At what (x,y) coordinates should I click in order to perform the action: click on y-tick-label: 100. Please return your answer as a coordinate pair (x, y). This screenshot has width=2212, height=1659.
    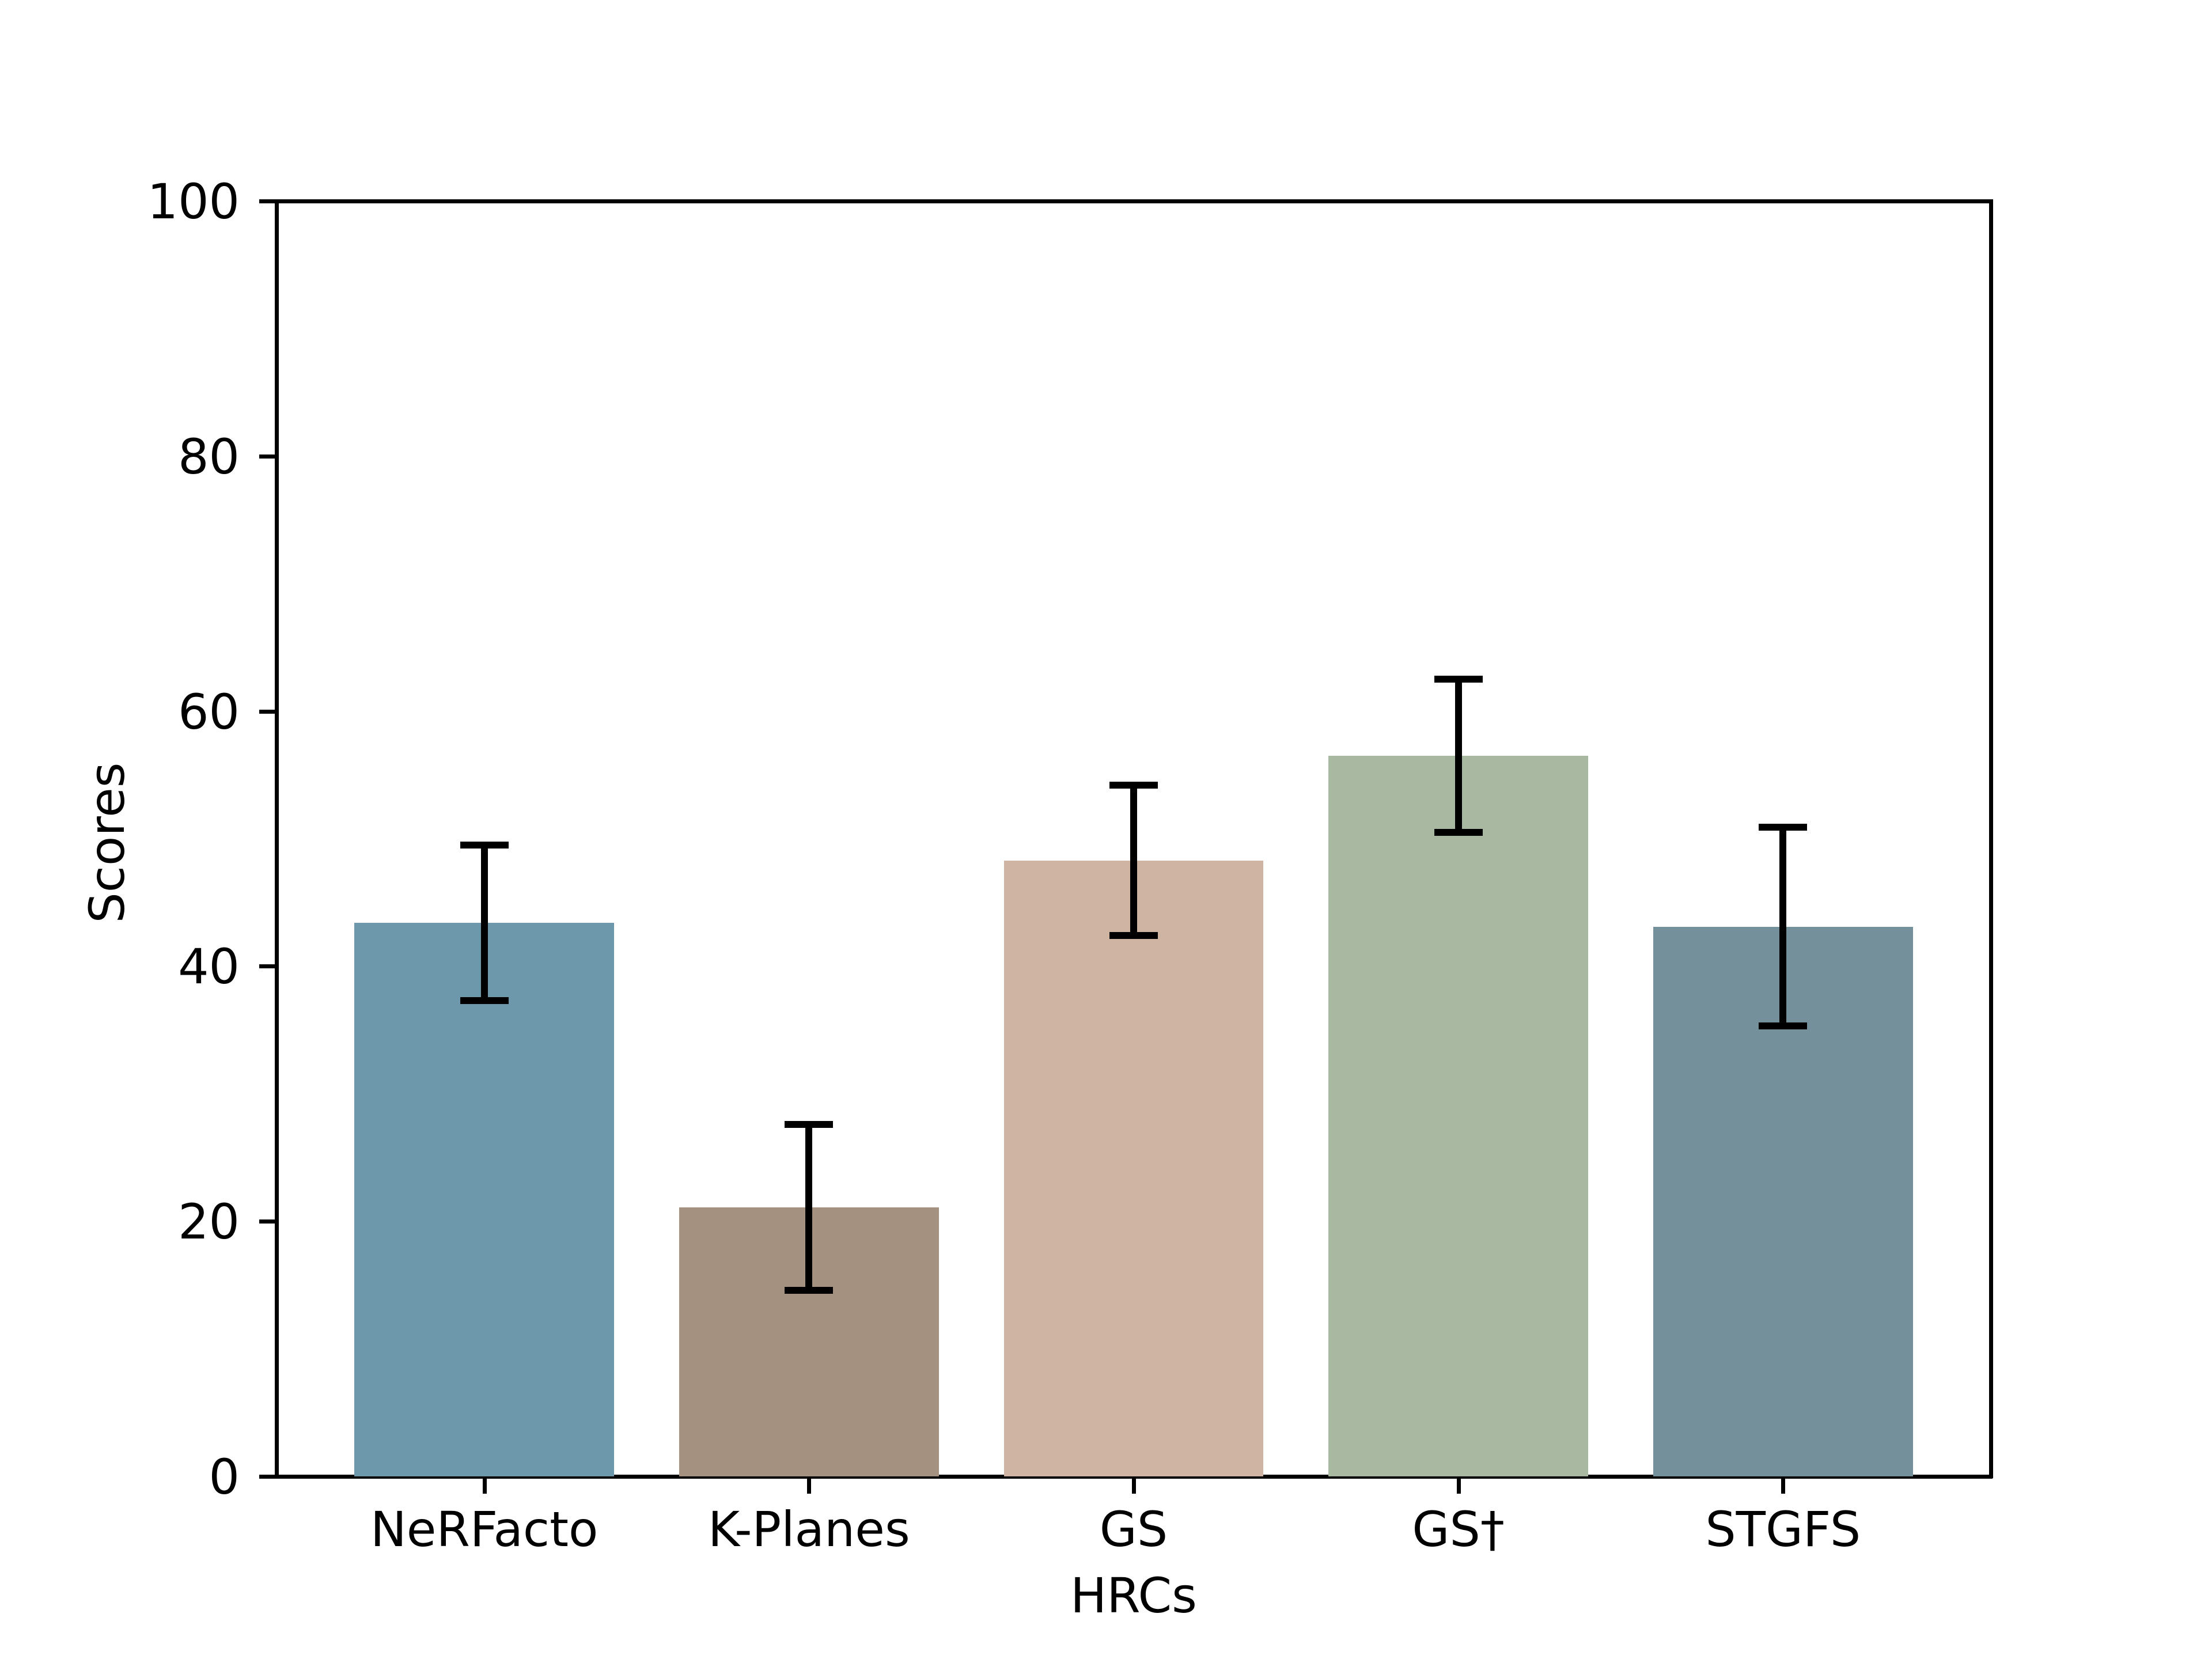
    Looking at the image, I should click on (193, 201).